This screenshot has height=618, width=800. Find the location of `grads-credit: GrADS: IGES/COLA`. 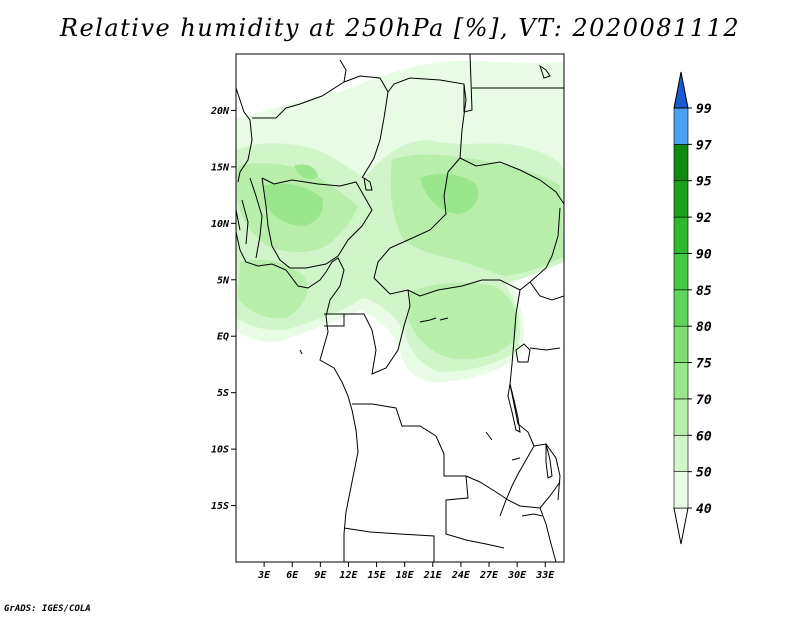

grads-credit: GrADS: IGES/COLA is located at coordinates (47, 609).